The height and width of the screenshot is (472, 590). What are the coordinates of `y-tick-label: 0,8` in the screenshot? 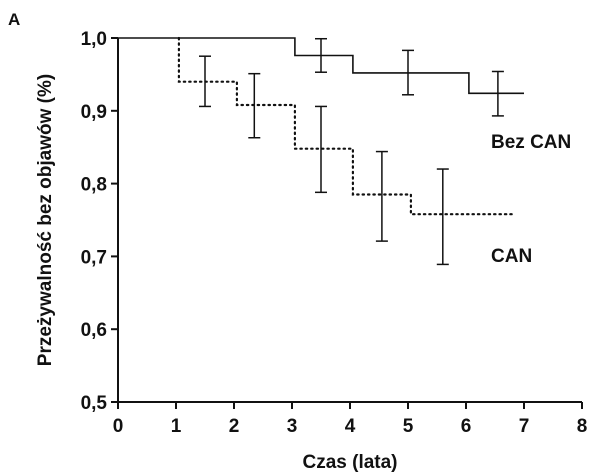 It's located at (94, 185).